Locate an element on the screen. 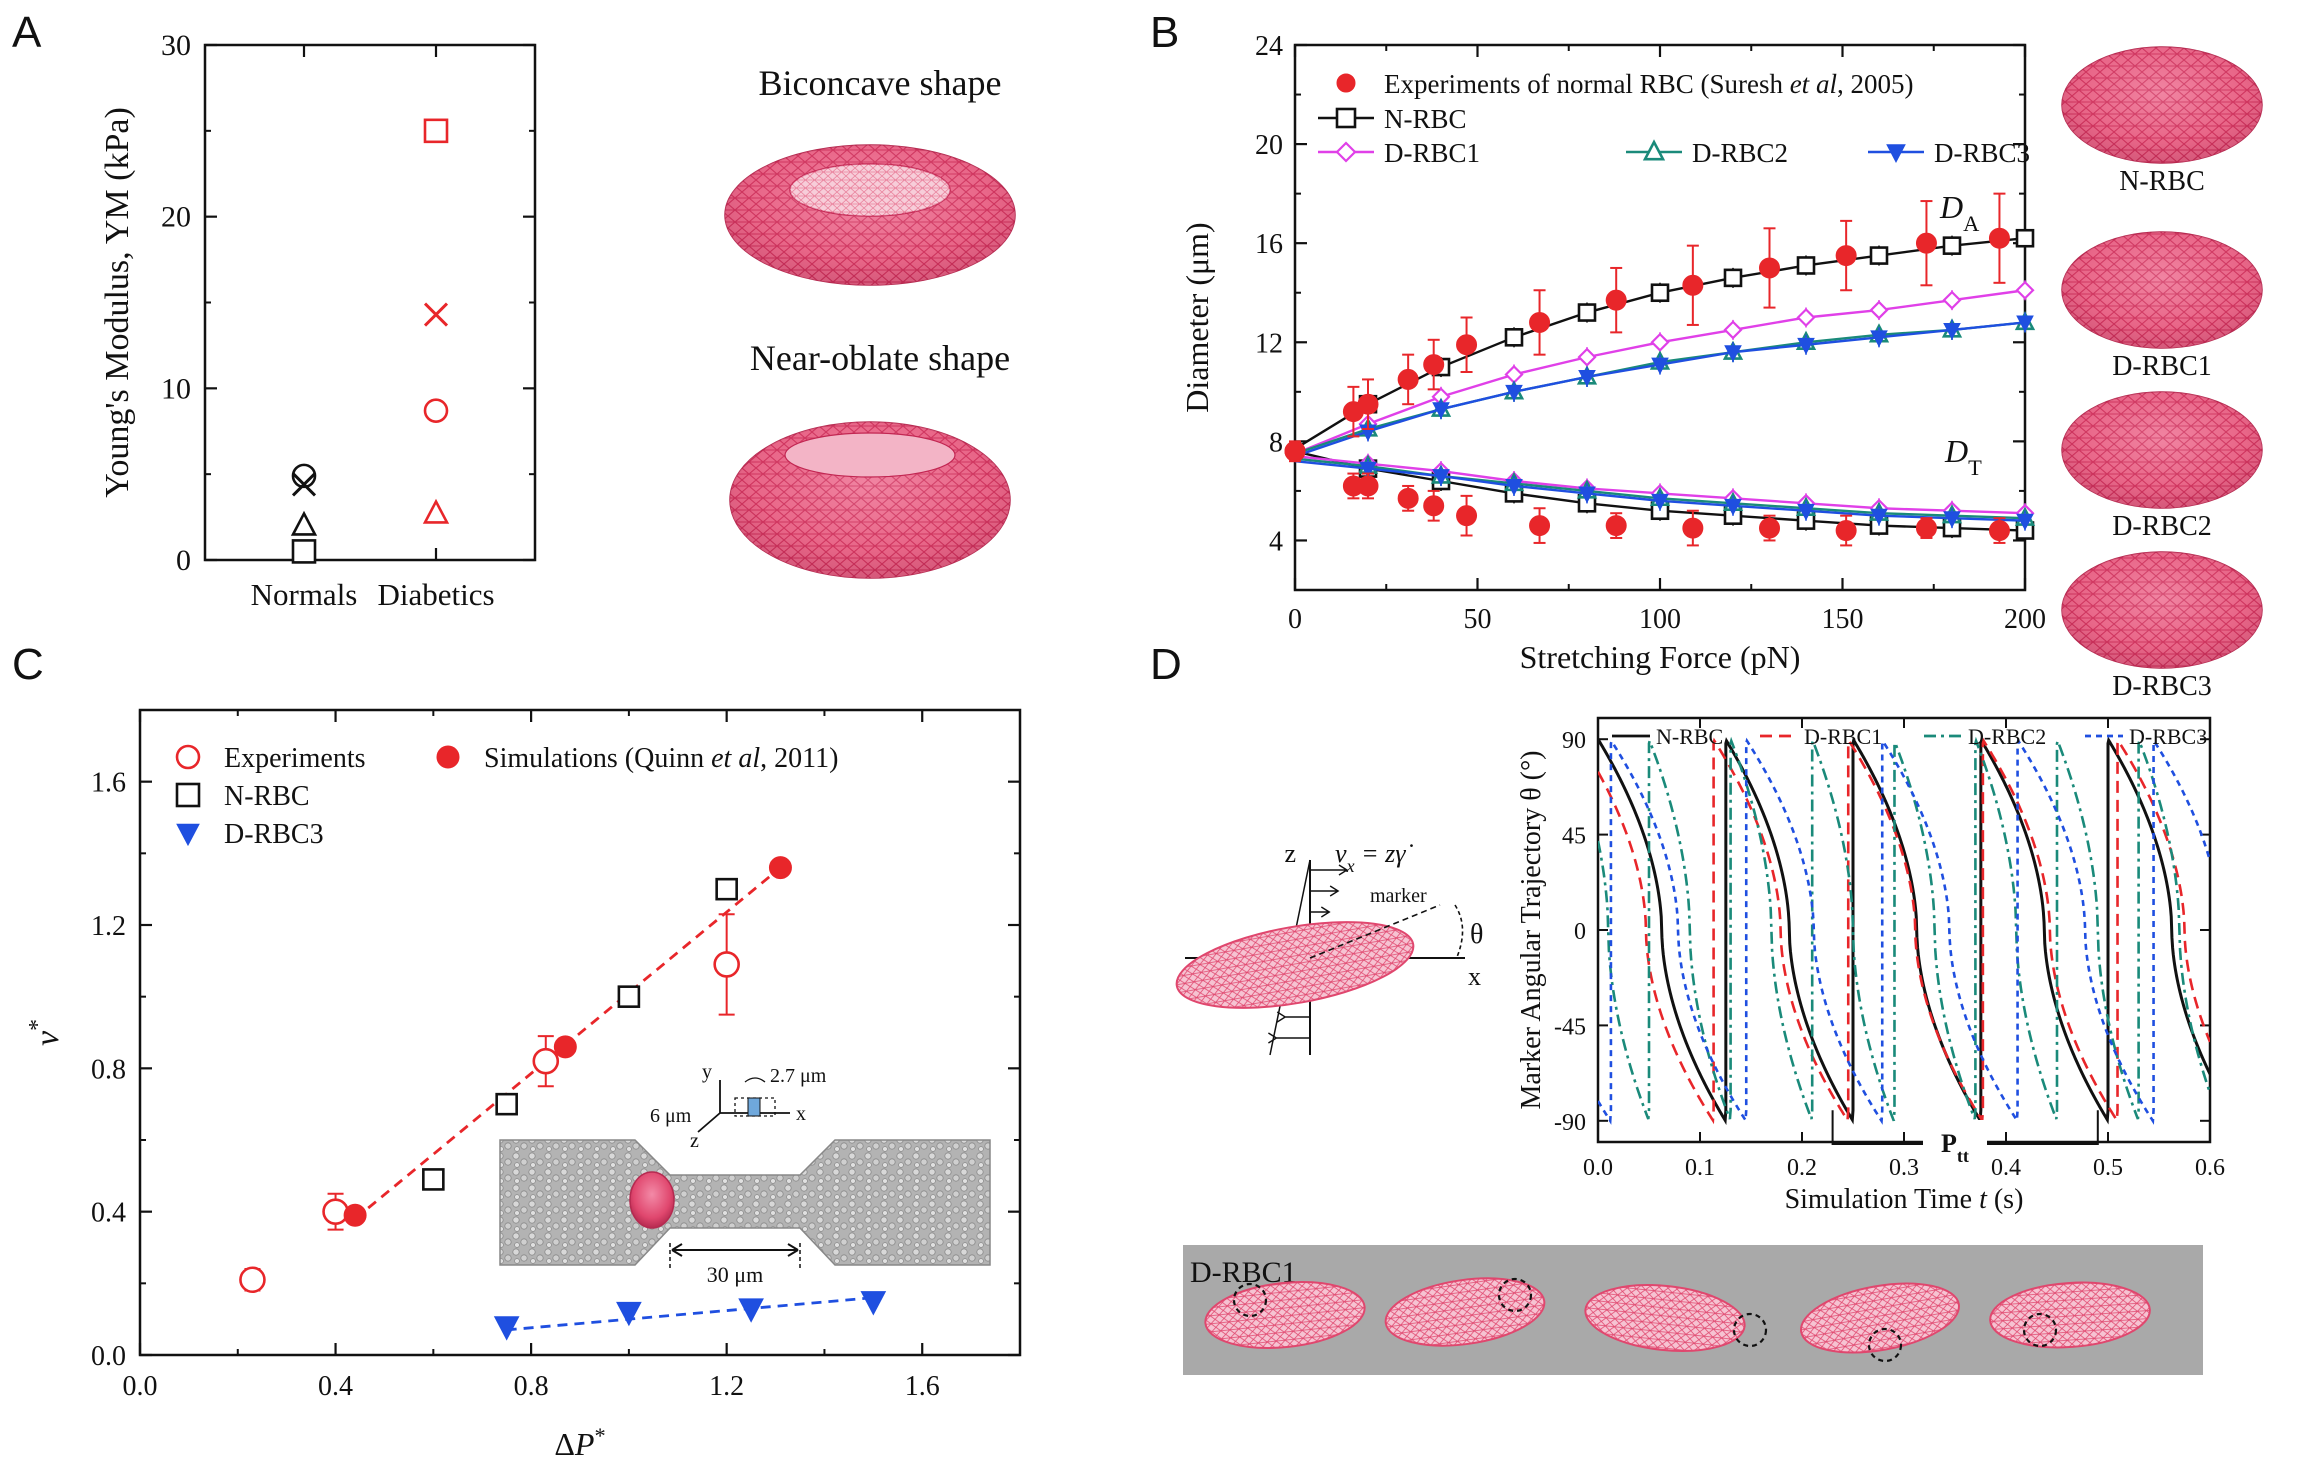 Image resolution: width=2313 pixels, height=1471 pixels. y-tick-label-b: 20 is located at coordinates (1269, 145).